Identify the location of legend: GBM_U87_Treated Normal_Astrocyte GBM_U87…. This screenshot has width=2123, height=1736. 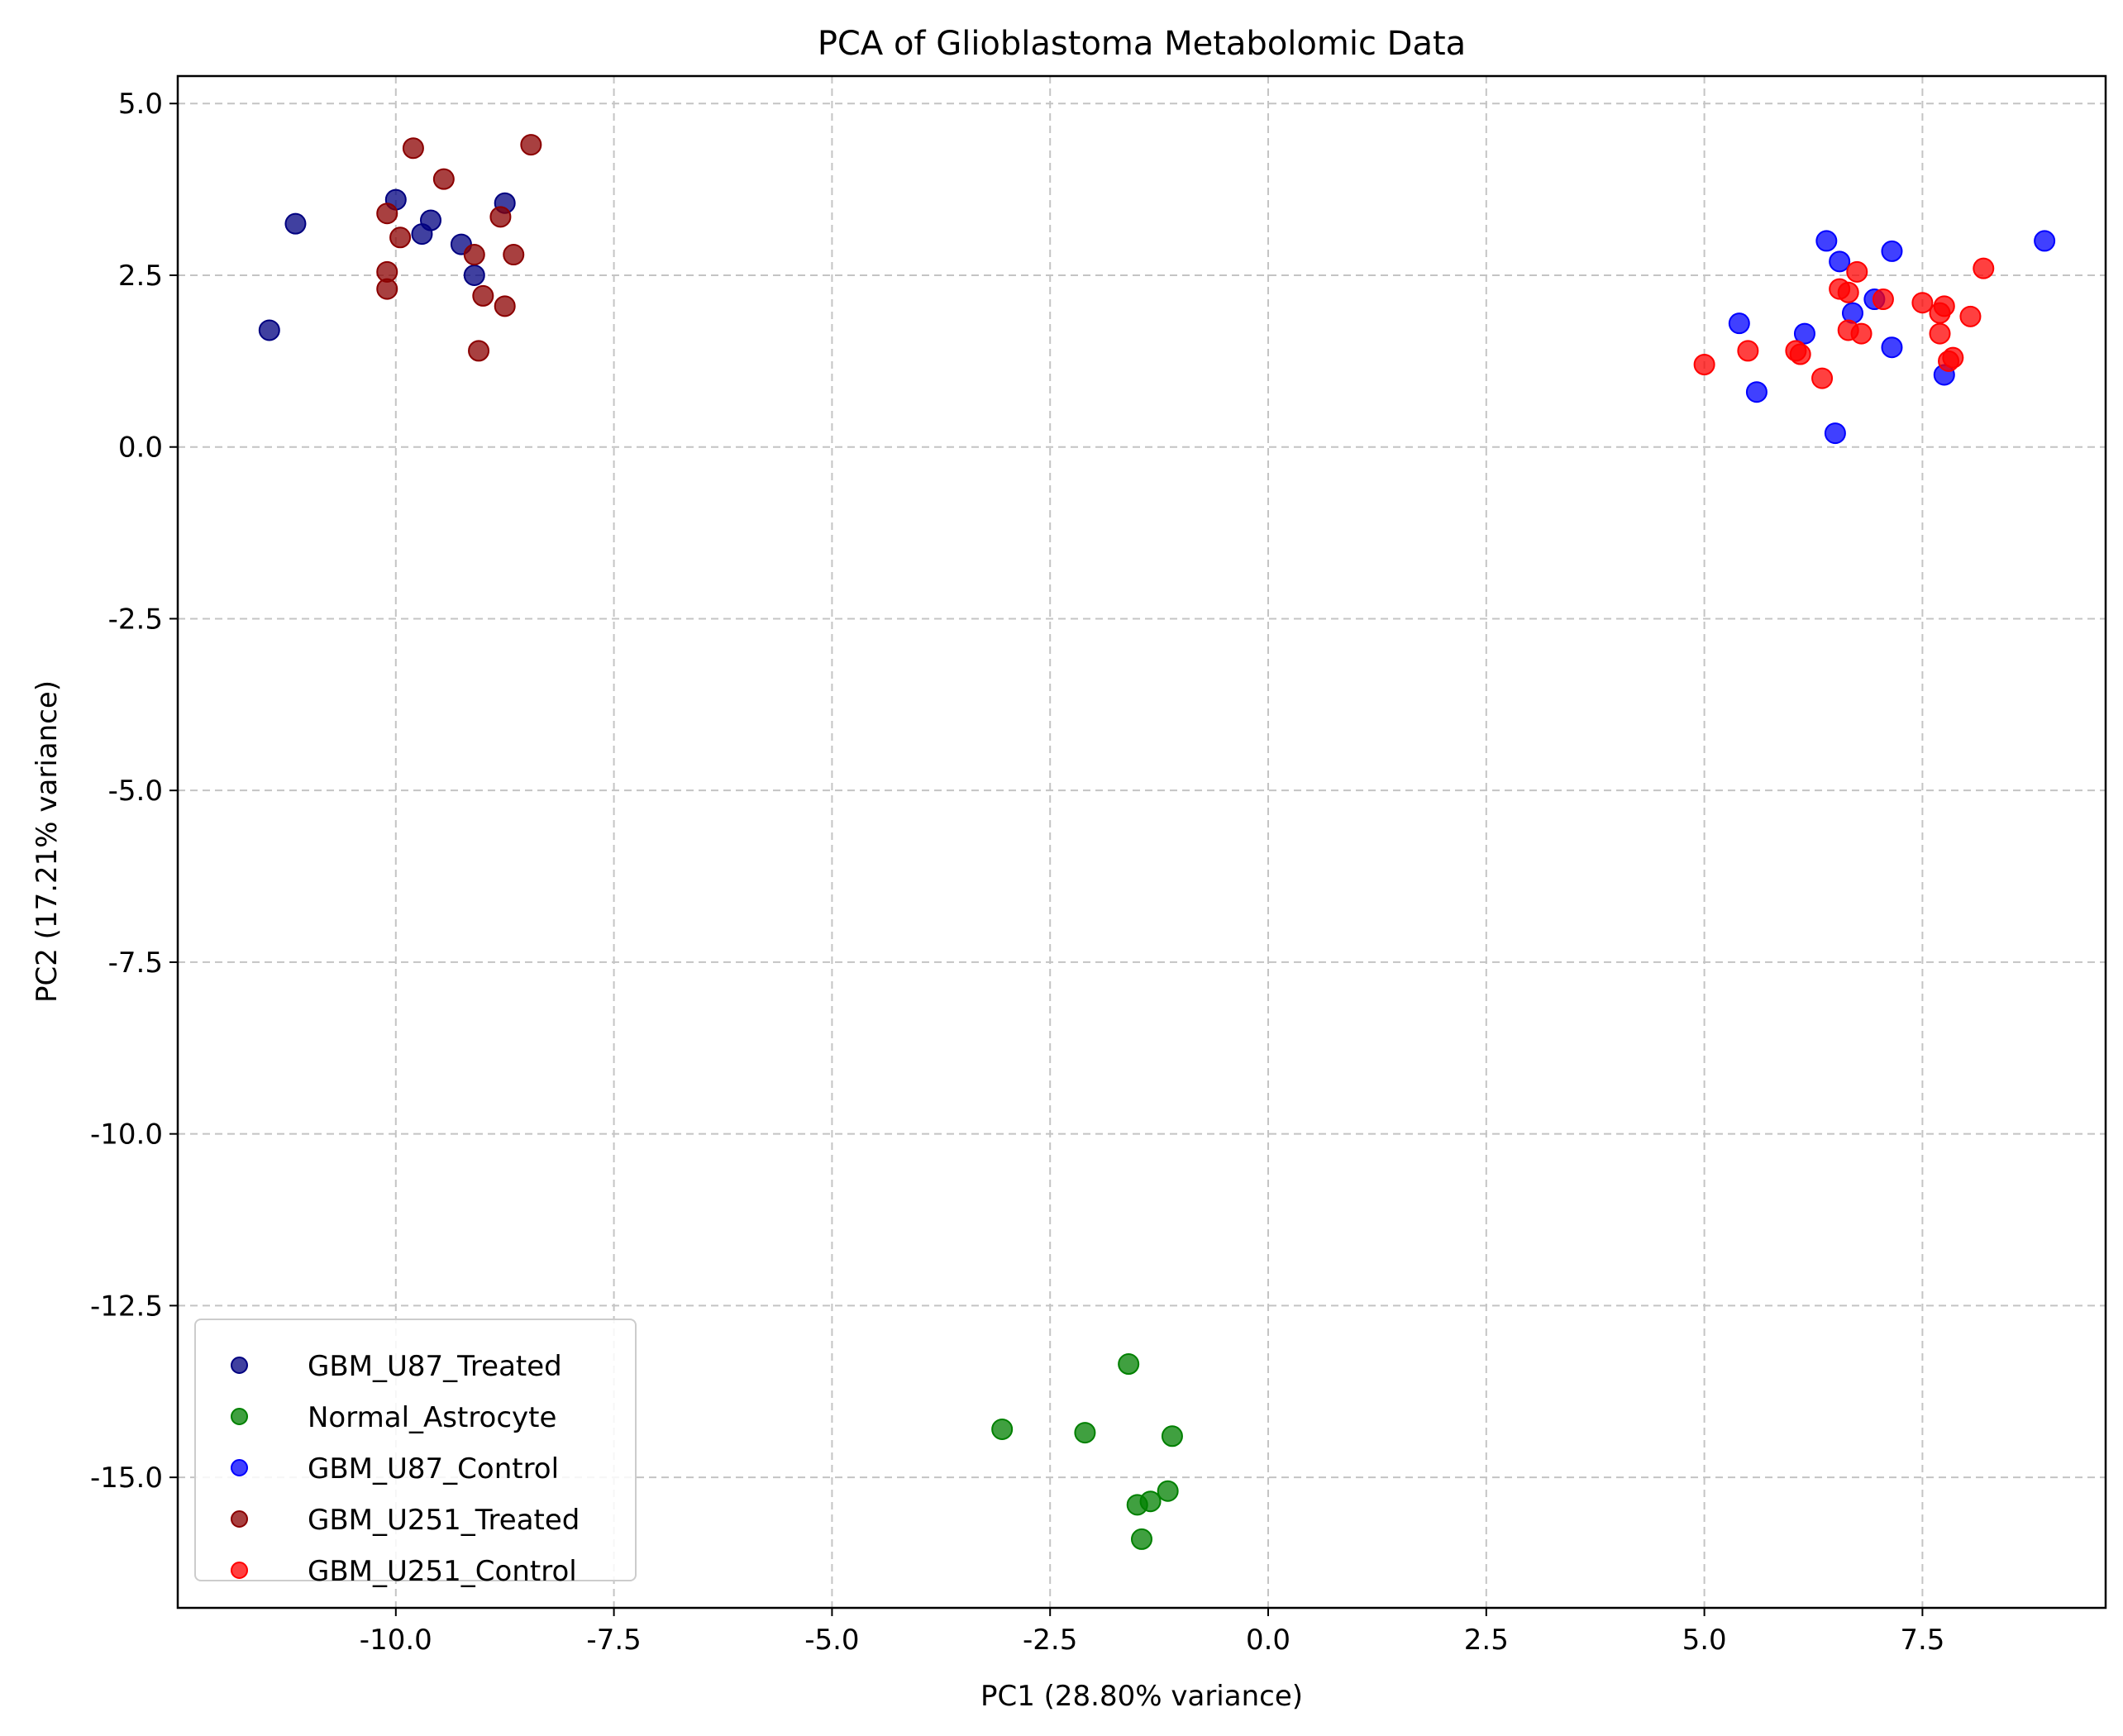
(415, 1453).